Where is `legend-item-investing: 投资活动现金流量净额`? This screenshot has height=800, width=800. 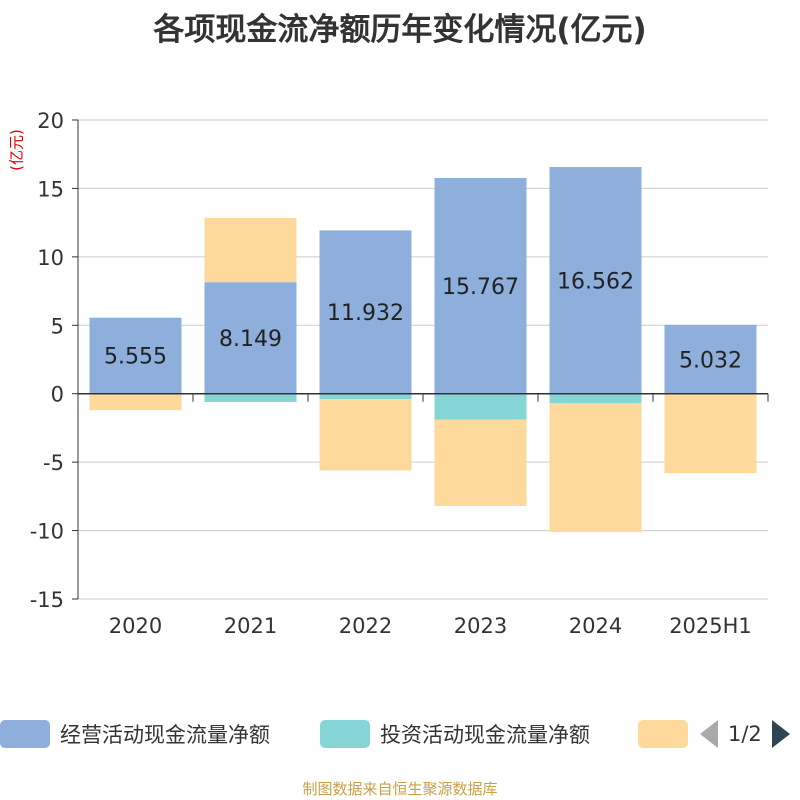 legend-item-investing: 投资活动现金流量净额 is located at coordinates (455, 734).